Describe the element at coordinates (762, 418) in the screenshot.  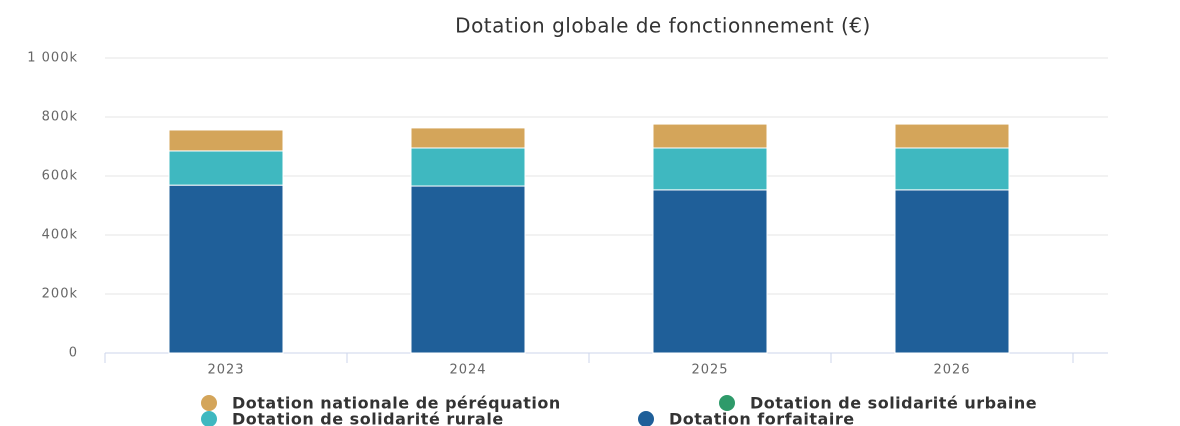
I see `legend-label: Dotation forfaitaire` at that location.